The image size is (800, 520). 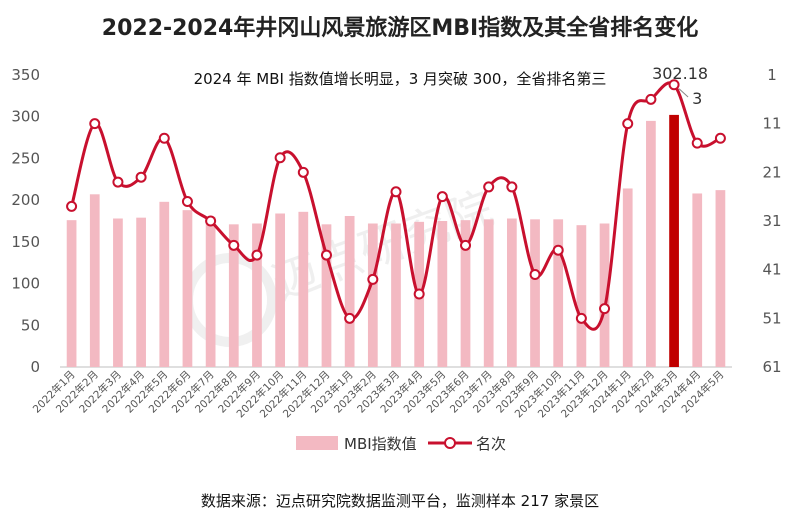 I want to click on y-right-tick-label: 1, so click(x=772, y=75).